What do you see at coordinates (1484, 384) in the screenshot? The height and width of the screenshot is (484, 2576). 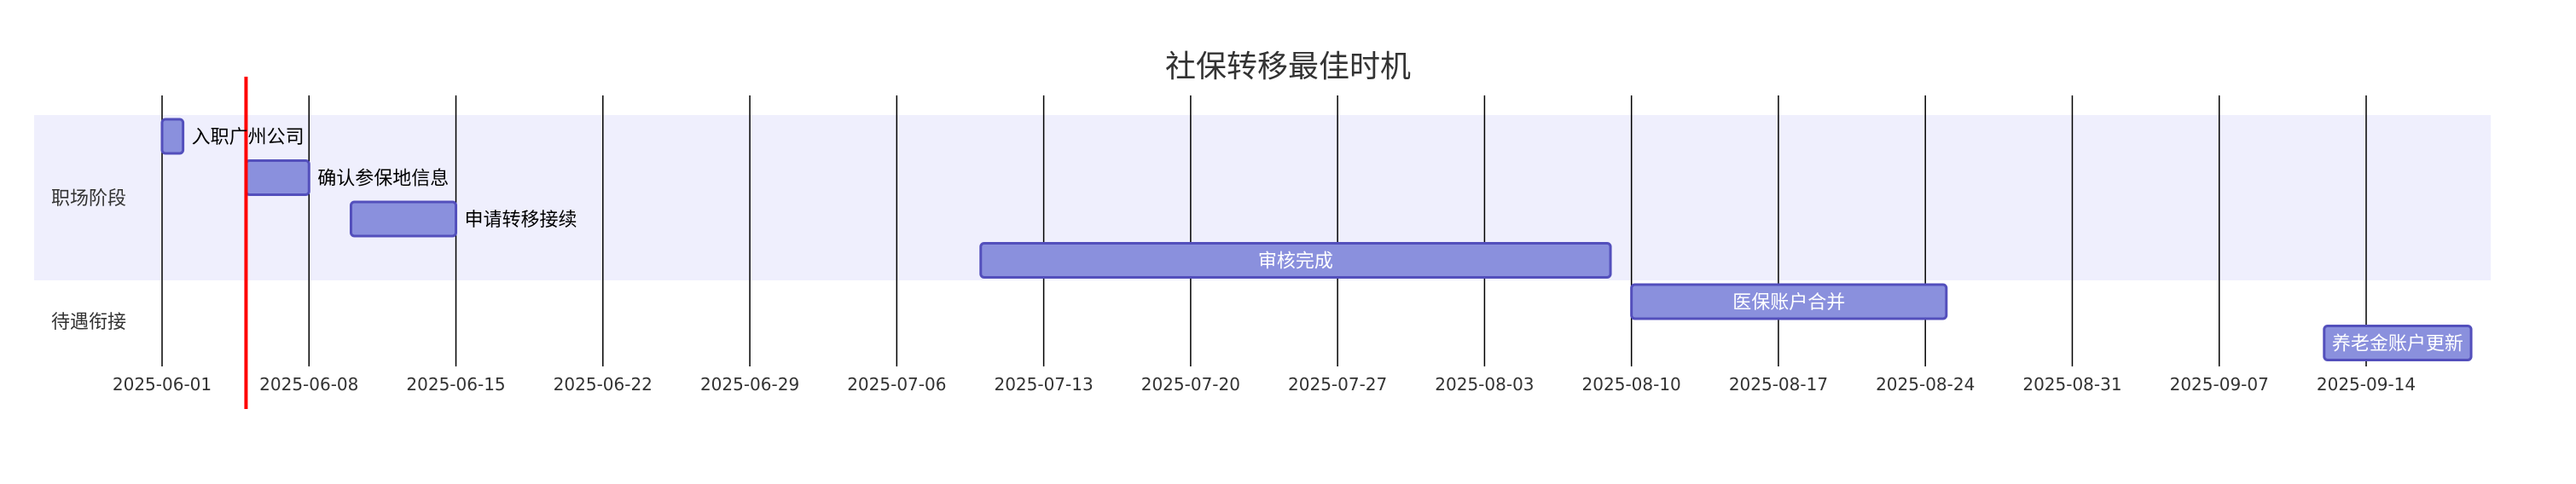 I see `tick-label: 2025-08-03` at bounding box center [1484, 384].